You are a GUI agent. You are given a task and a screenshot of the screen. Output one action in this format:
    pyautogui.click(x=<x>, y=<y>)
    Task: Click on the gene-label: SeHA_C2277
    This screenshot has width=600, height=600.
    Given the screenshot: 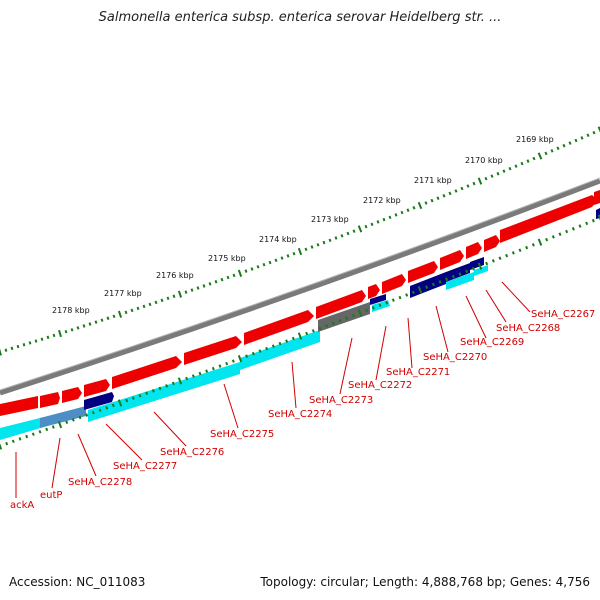 What is the action you would take?
    pyautogui.click(x=145, y=466)
    